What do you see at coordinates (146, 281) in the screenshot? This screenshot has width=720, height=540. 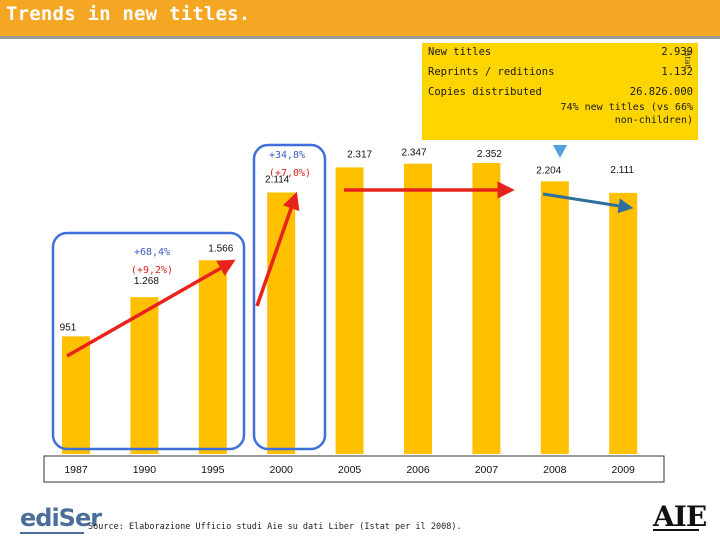 I see `data-label-1990: 1.268` at bounding box center [146, 281].